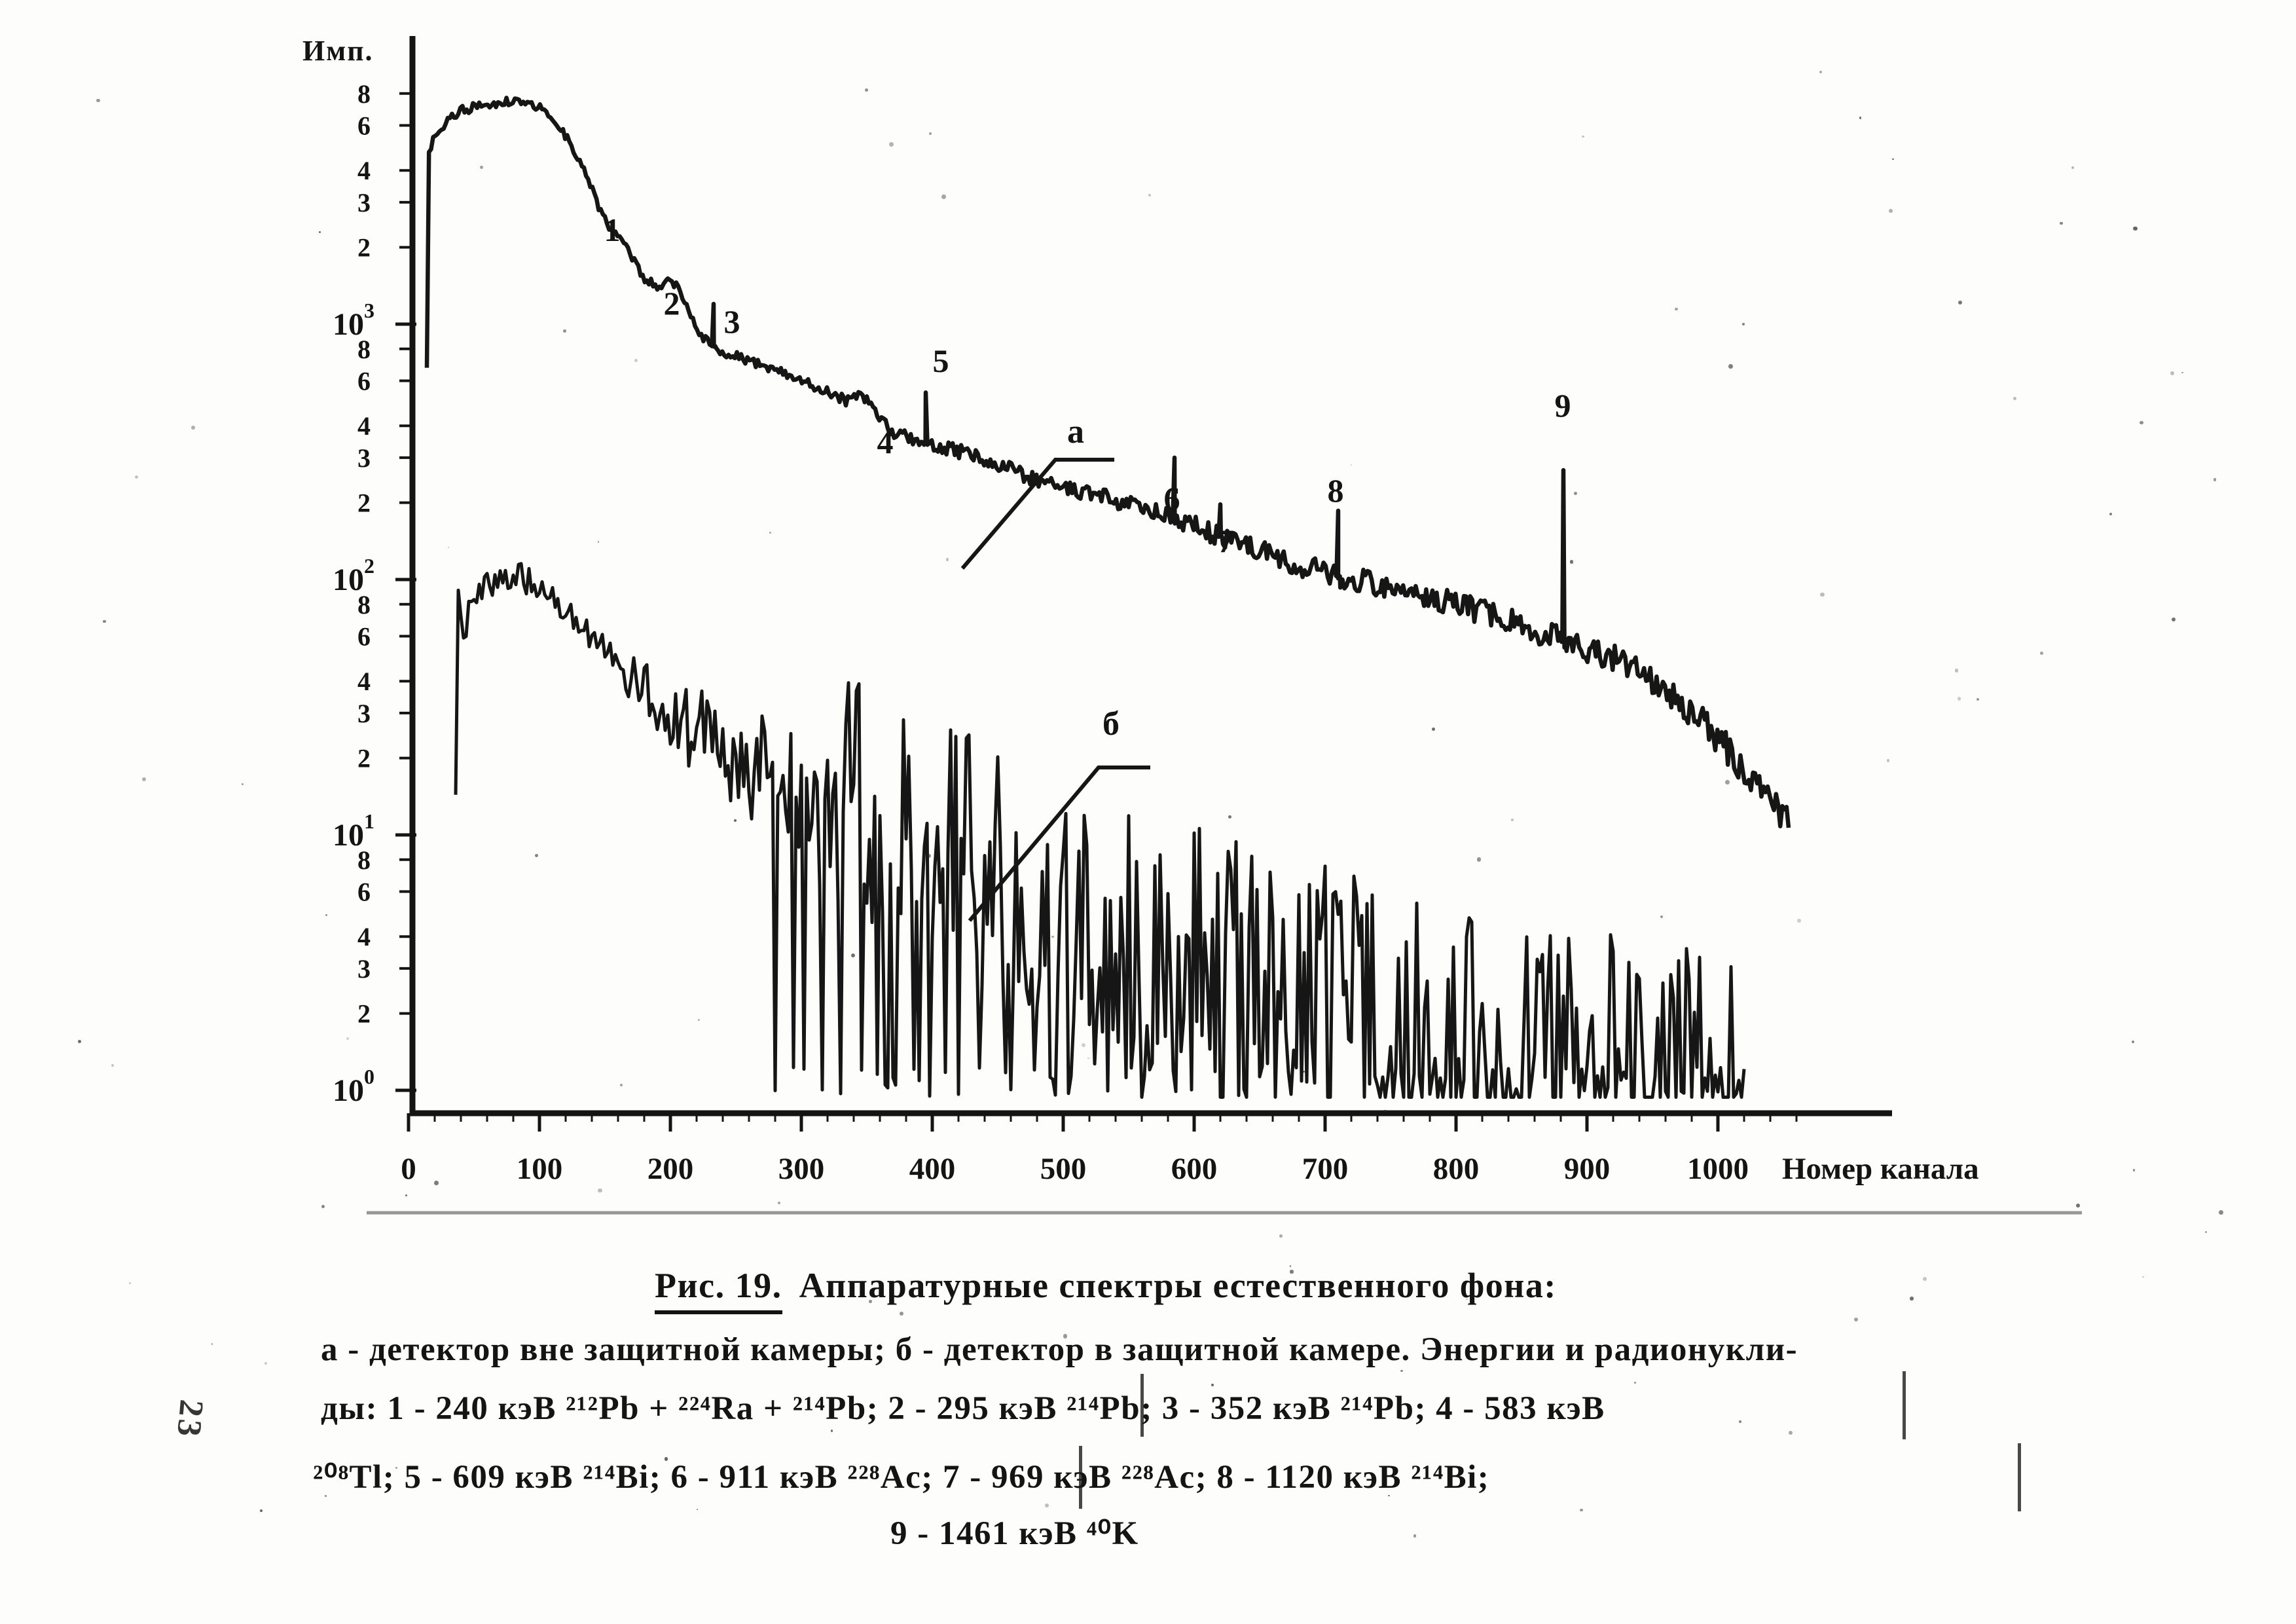  What do you see at coordinates (612, 230) in the screenshot?
I see `peak-label-1: 1` at bounding box center [612, 230].